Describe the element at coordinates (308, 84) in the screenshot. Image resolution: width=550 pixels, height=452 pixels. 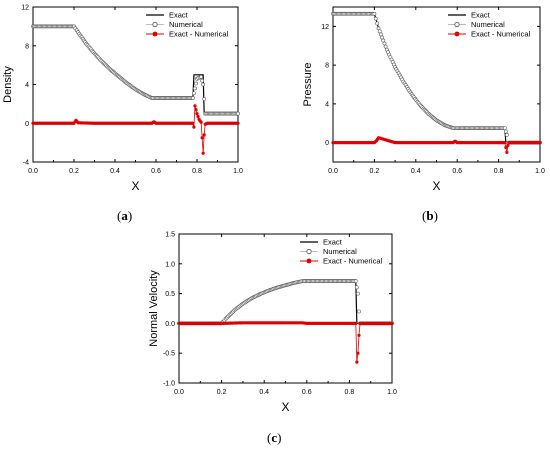
I see `y-axis-label: Pressure` at that location.